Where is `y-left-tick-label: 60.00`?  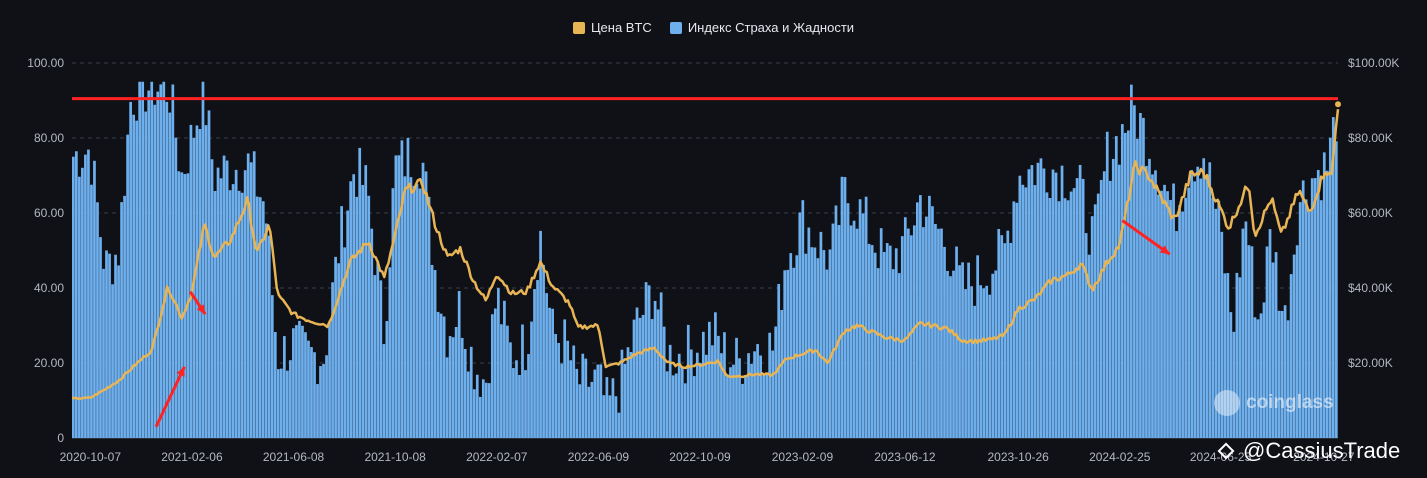
y-left-tick-label: 60.00 is located at coordinates (49, 213).